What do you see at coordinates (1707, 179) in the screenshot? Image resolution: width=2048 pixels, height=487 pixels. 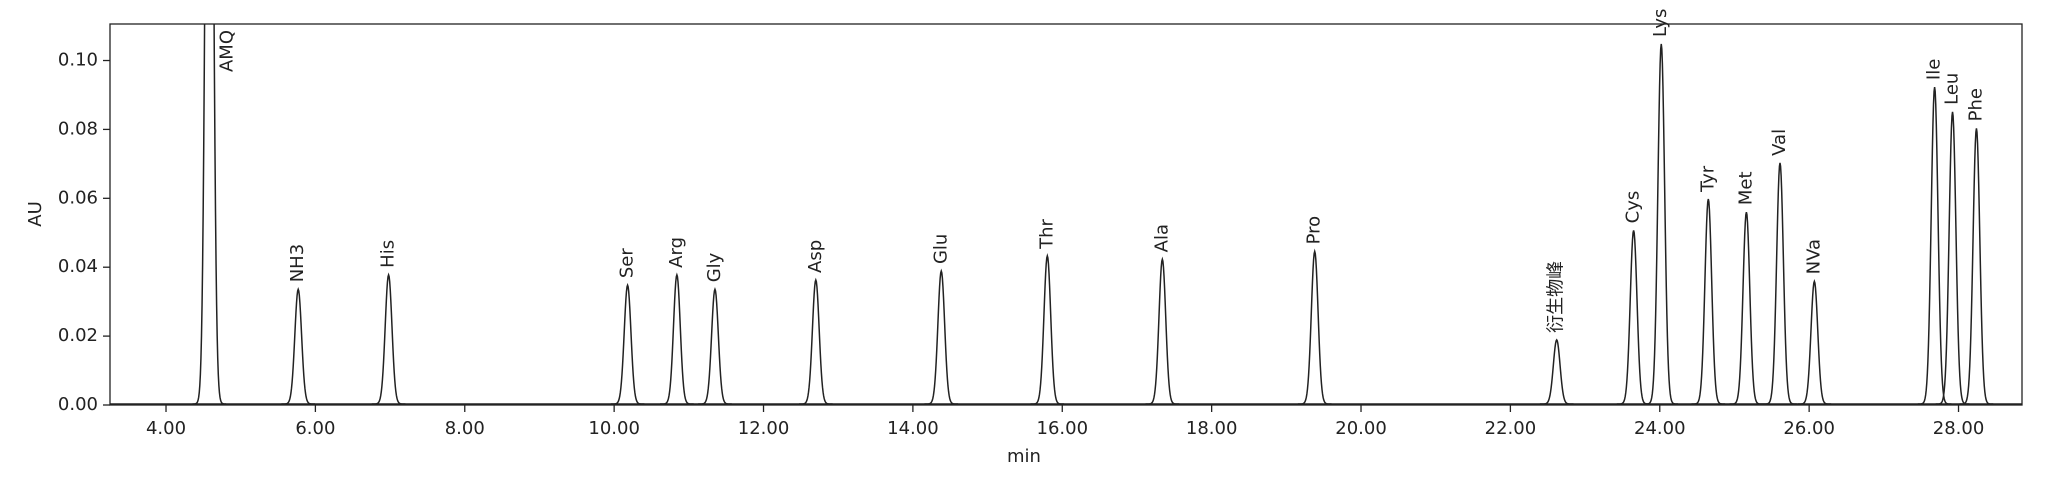 I see `peak-label: Tyr` at bounding box center [1707, 179].